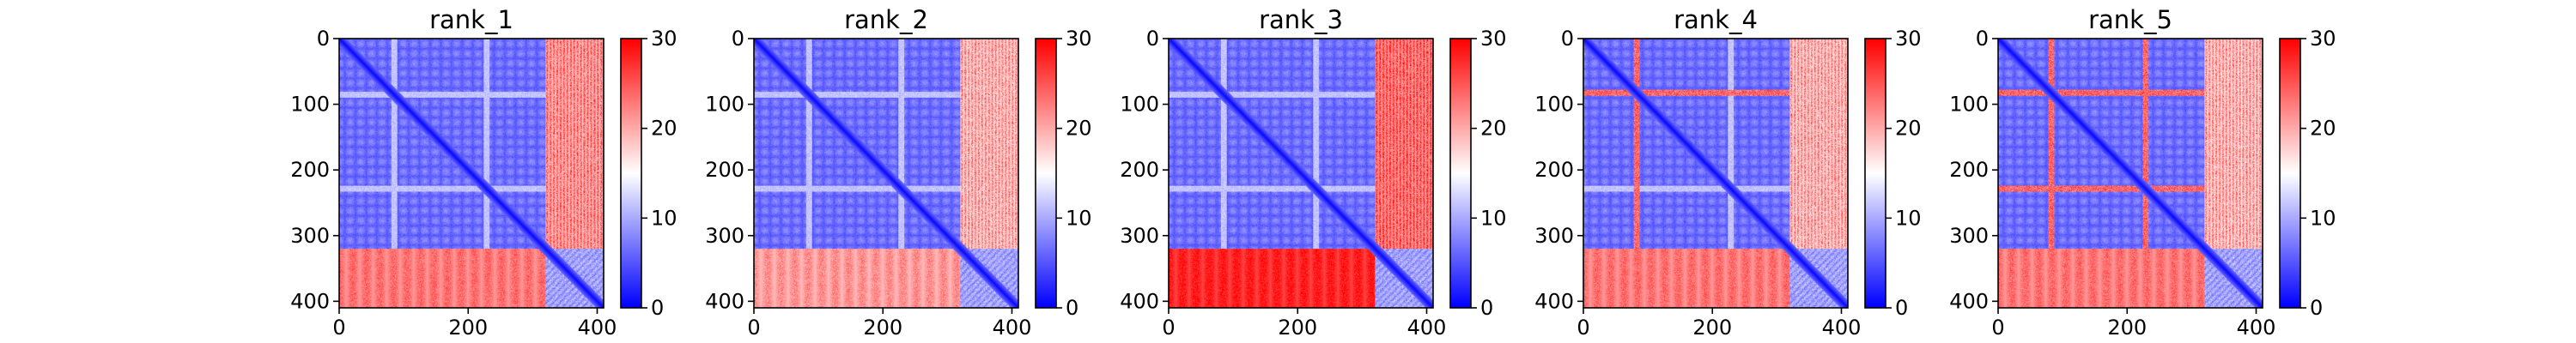 The image size is (2576, 343). I want to click on panel-title: rank_4, so click(1716, 19).